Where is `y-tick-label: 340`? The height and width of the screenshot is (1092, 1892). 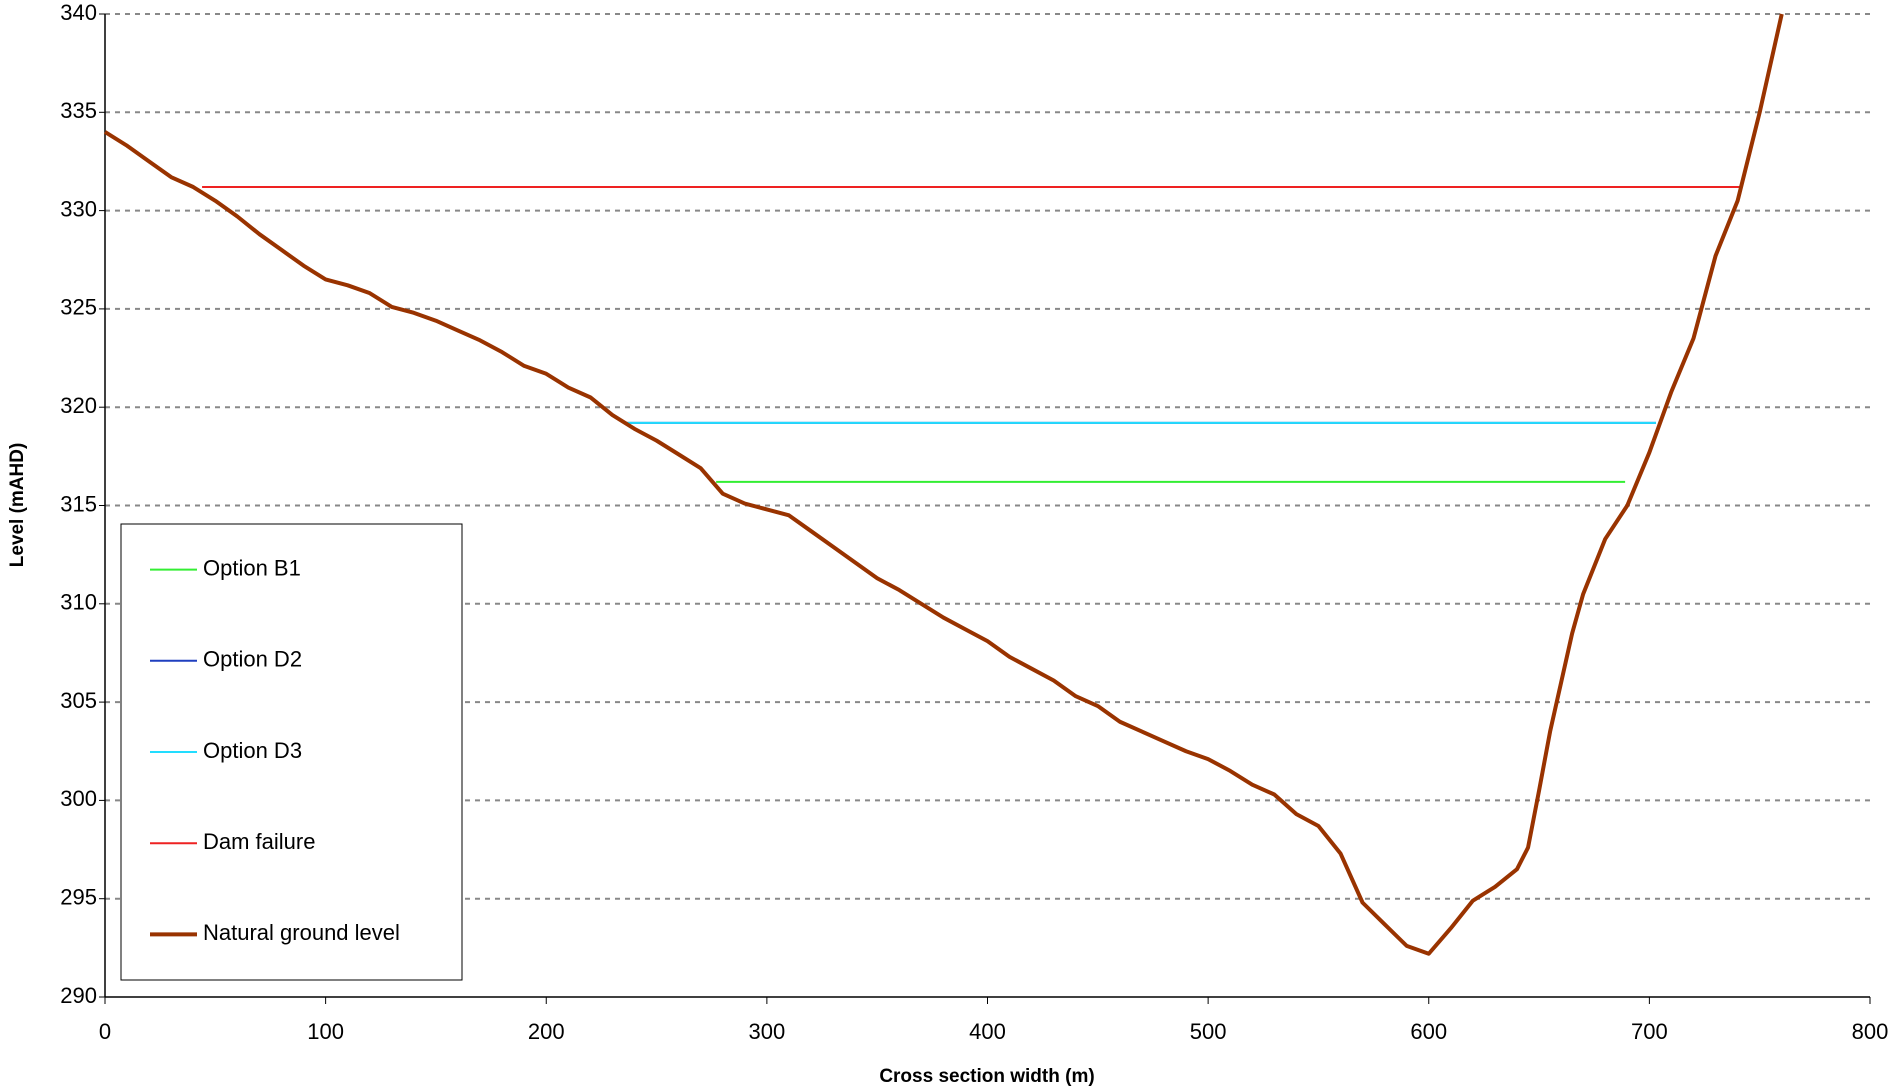
y-tick-label: 340 is located at coordinates (78, 12).